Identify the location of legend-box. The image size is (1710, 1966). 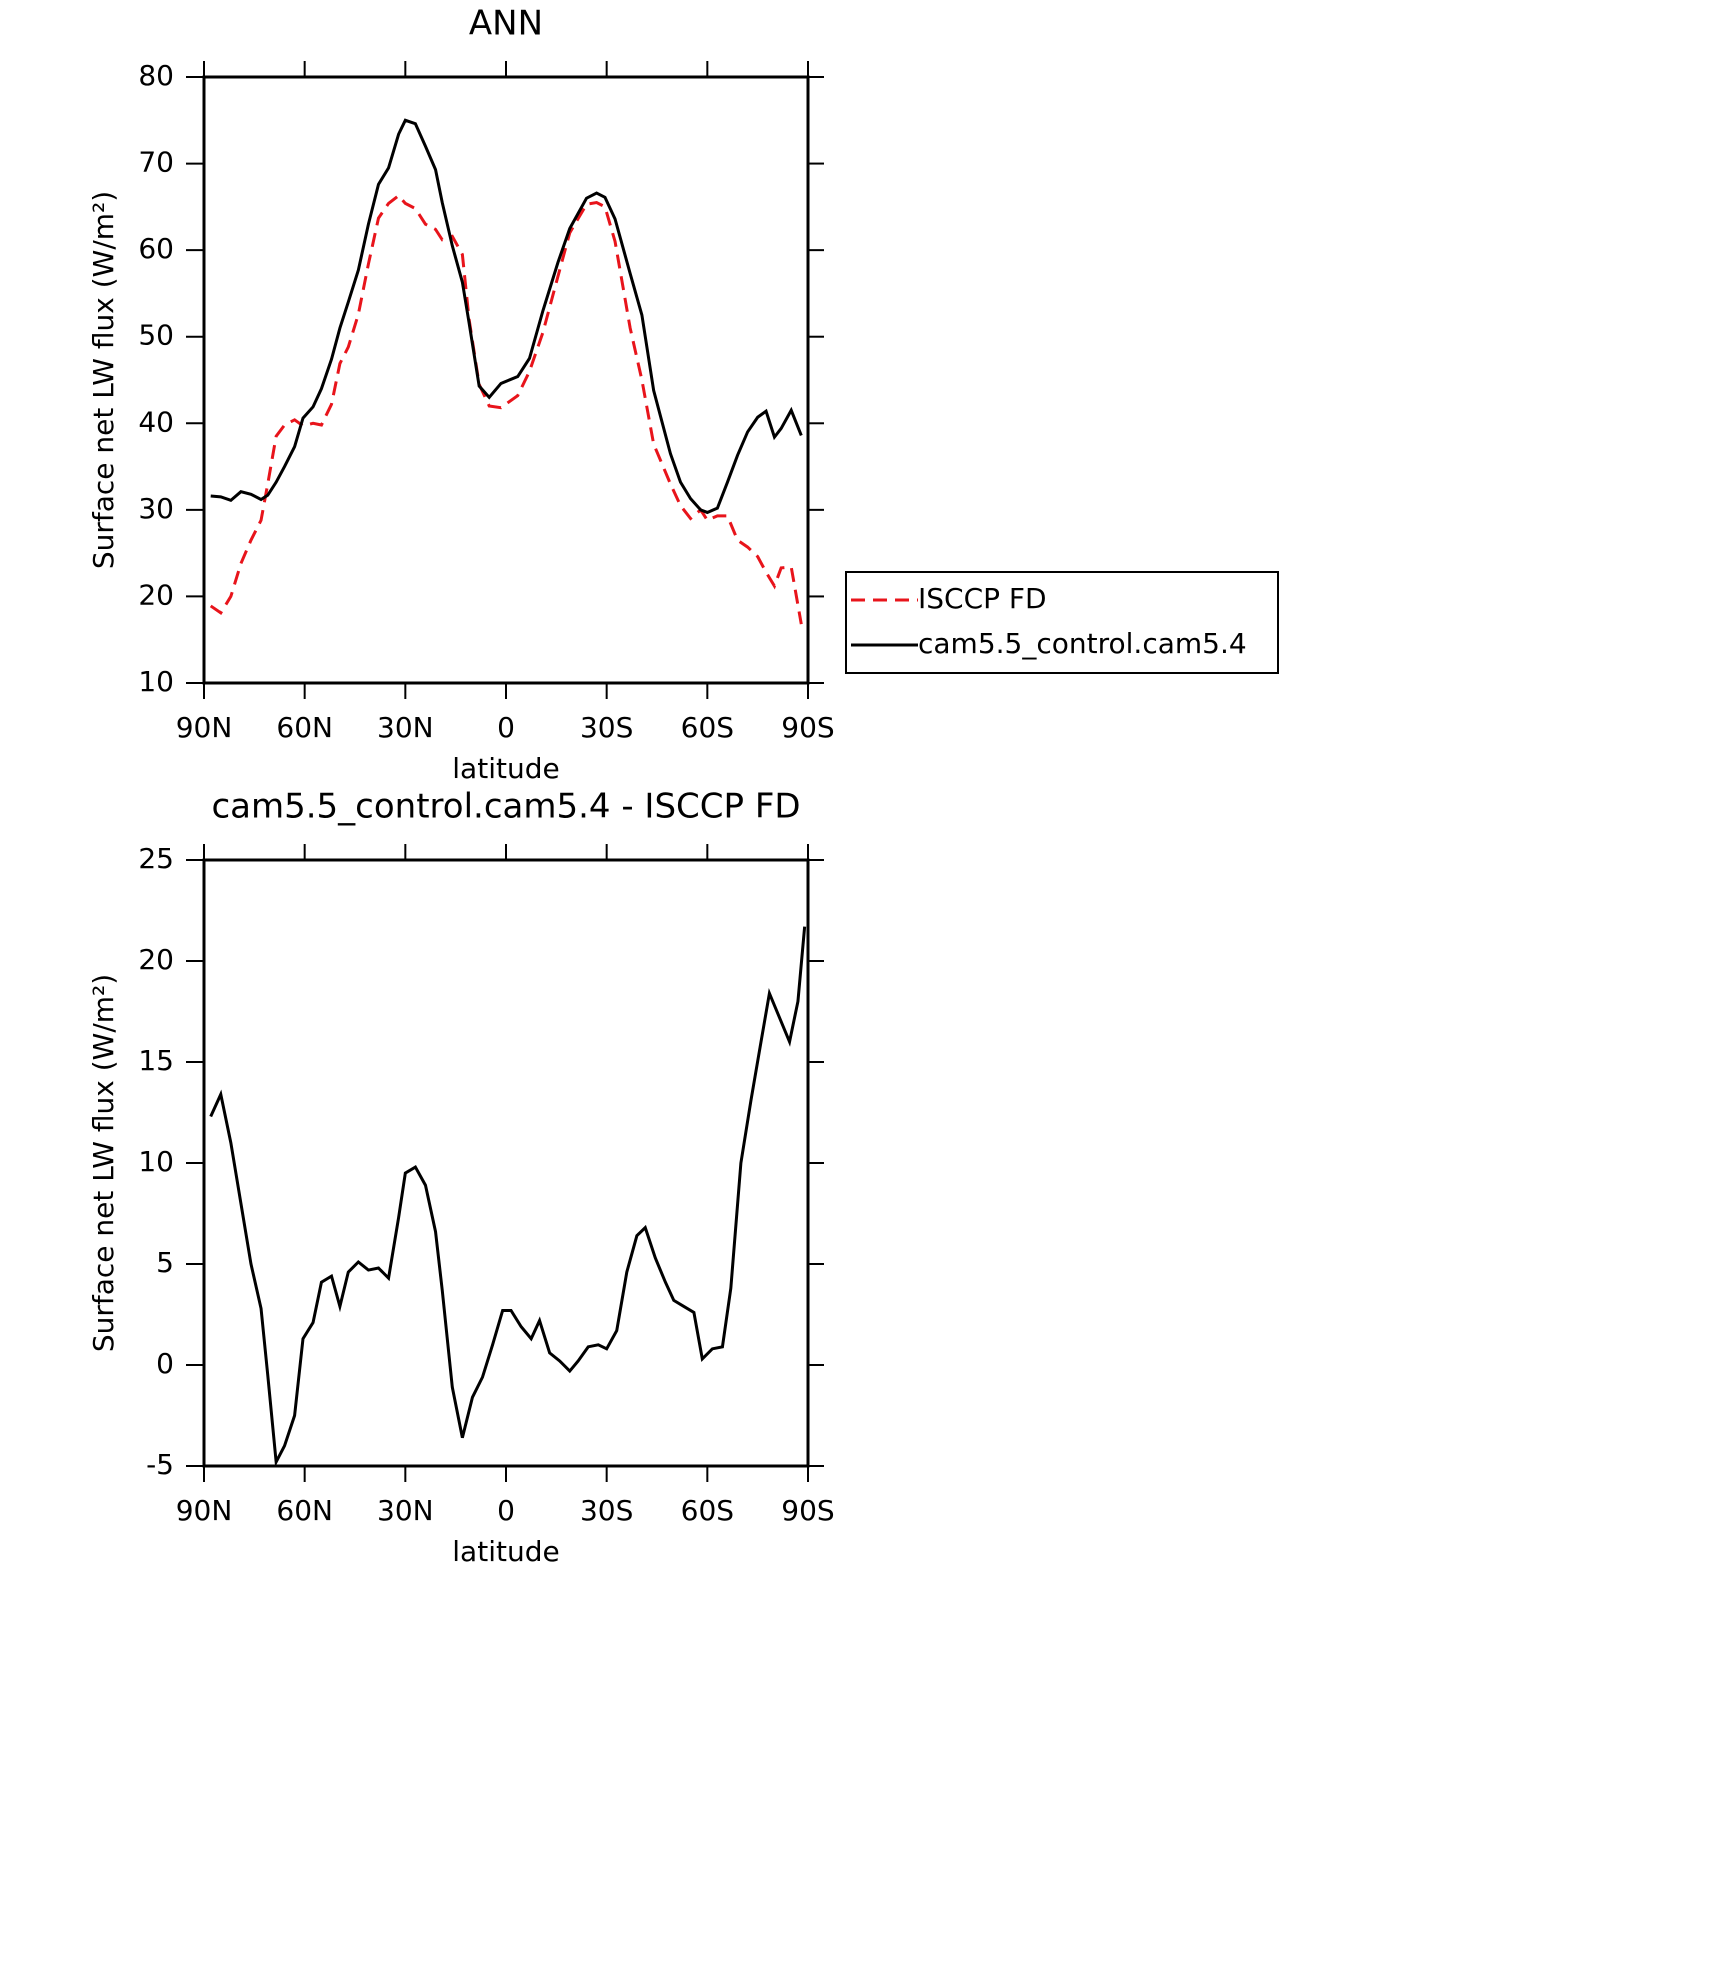
(1062, 622).